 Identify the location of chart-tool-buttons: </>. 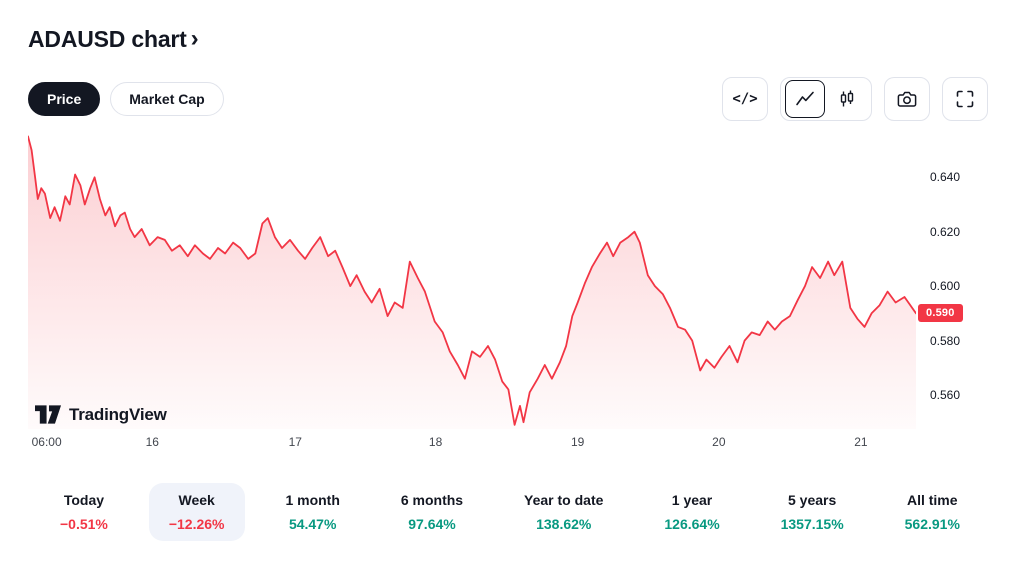
(855, 99).